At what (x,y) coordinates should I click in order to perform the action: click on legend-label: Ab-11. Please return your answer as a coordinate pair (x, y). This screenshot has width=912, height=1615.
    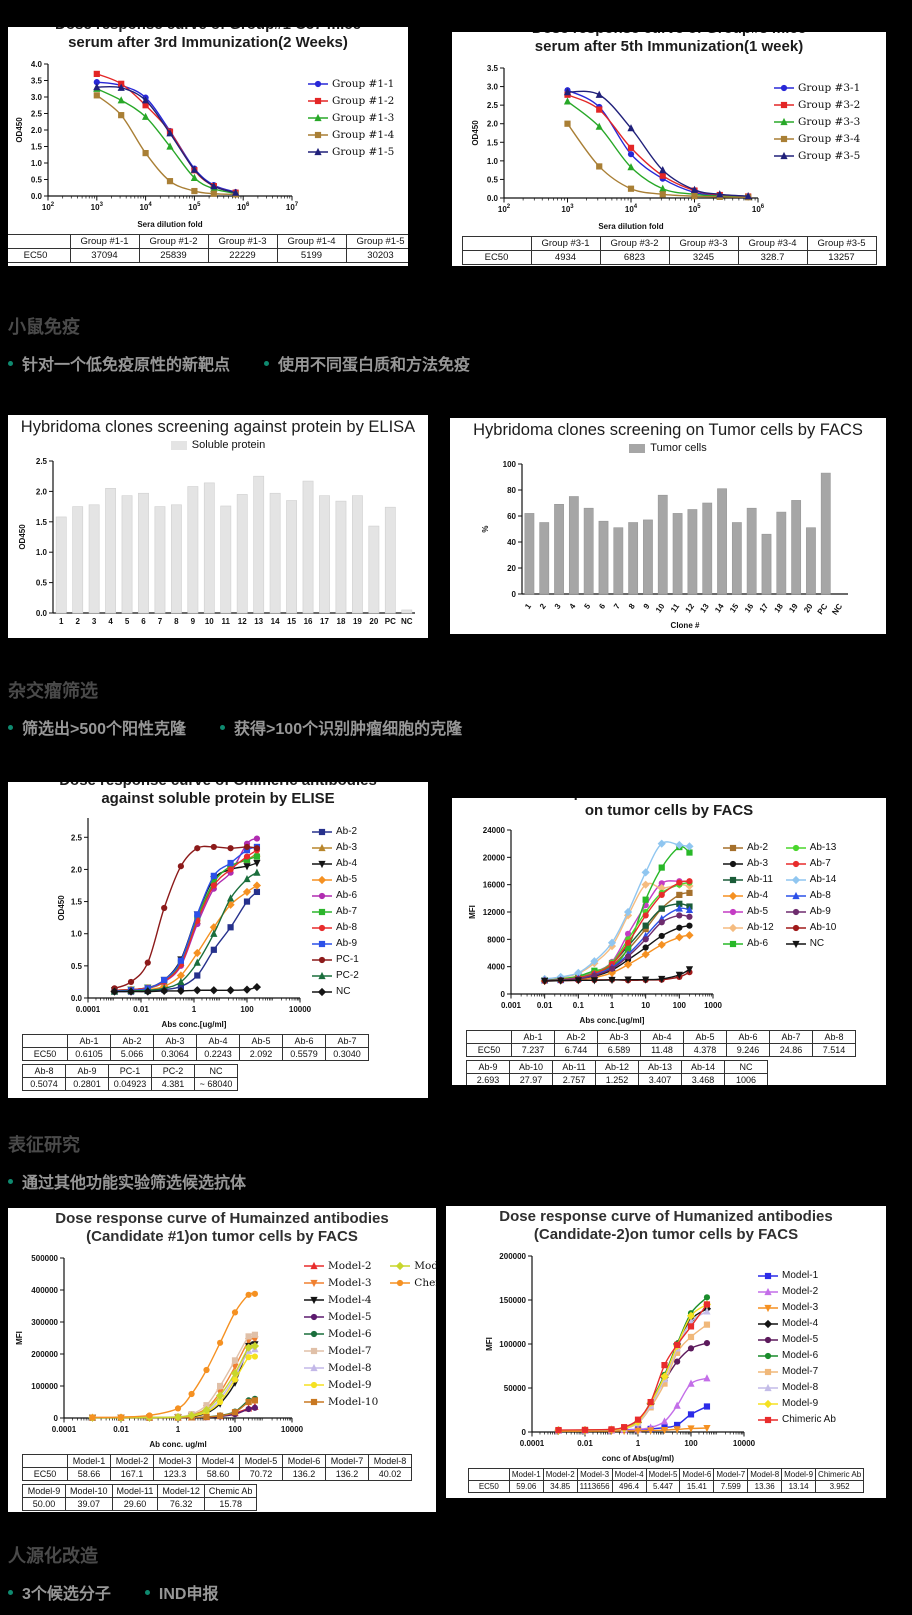
    Looking at the image, I should click on (760, 879).